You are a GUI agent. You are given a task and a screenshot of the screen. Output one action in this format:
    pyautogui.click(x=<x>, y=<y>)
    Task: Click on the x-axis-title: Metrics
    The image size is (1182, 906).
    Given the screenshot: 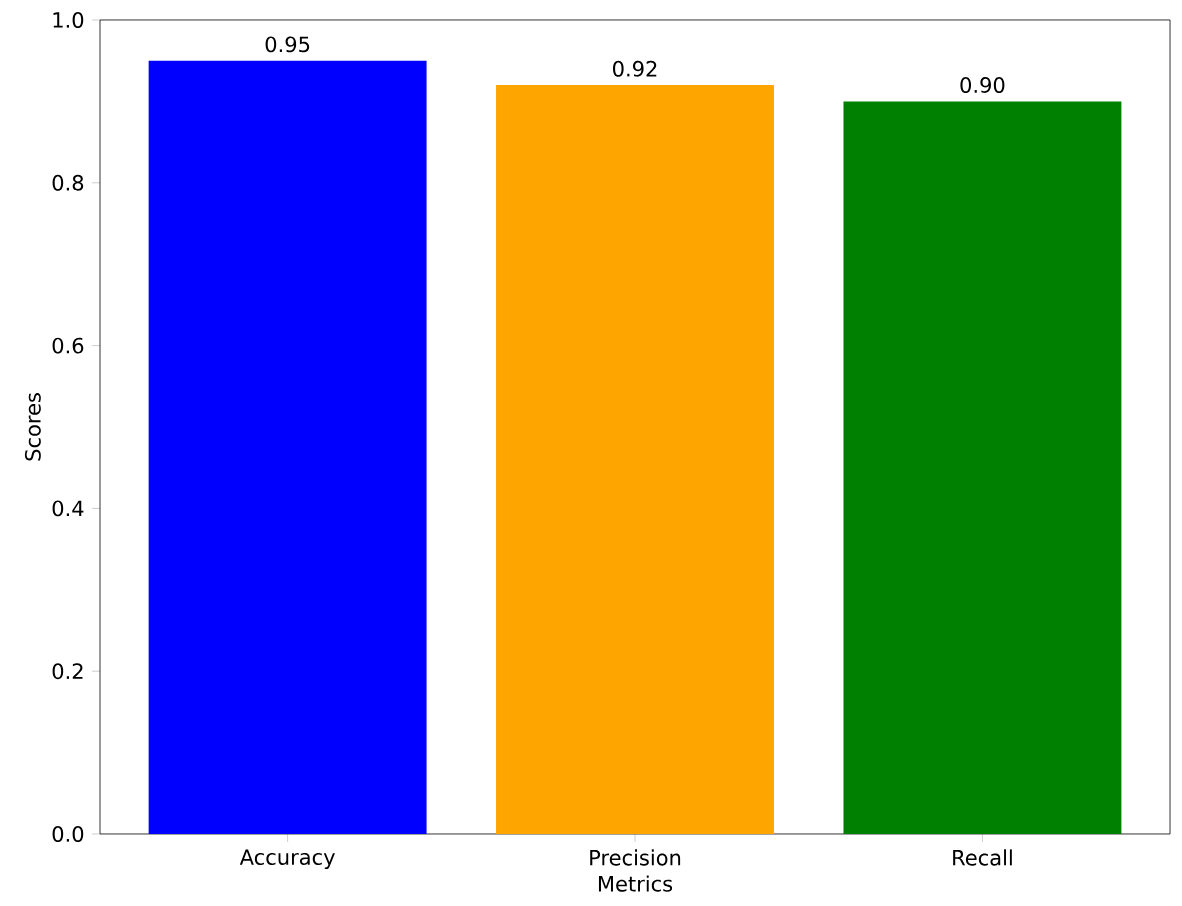 What is the action you would take?
    pyautogui.click(x=635, y=883)
    